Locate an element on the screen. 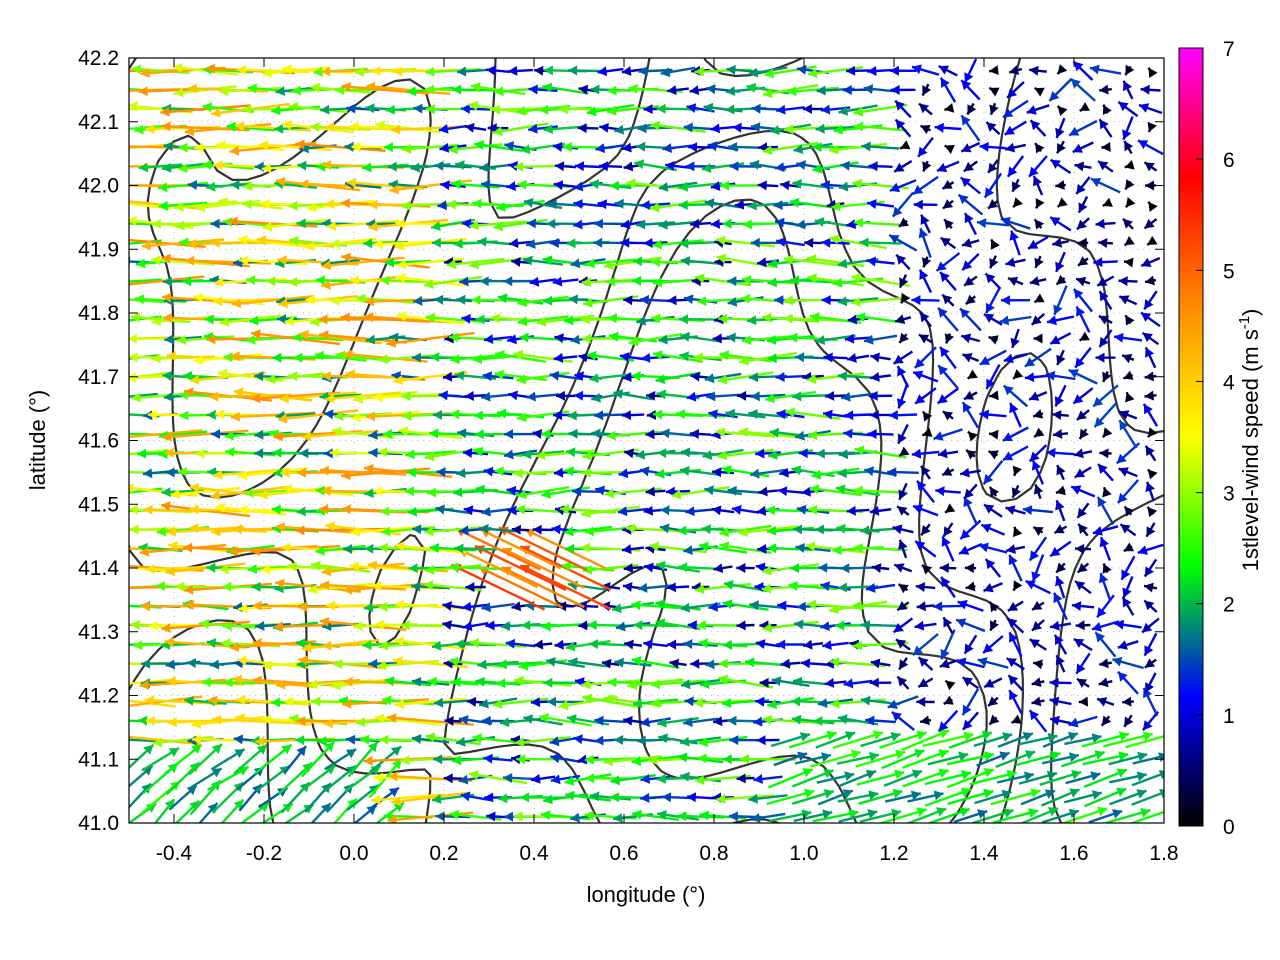  x-tick-label: 1.6 is located at coordinates (1073, 853).